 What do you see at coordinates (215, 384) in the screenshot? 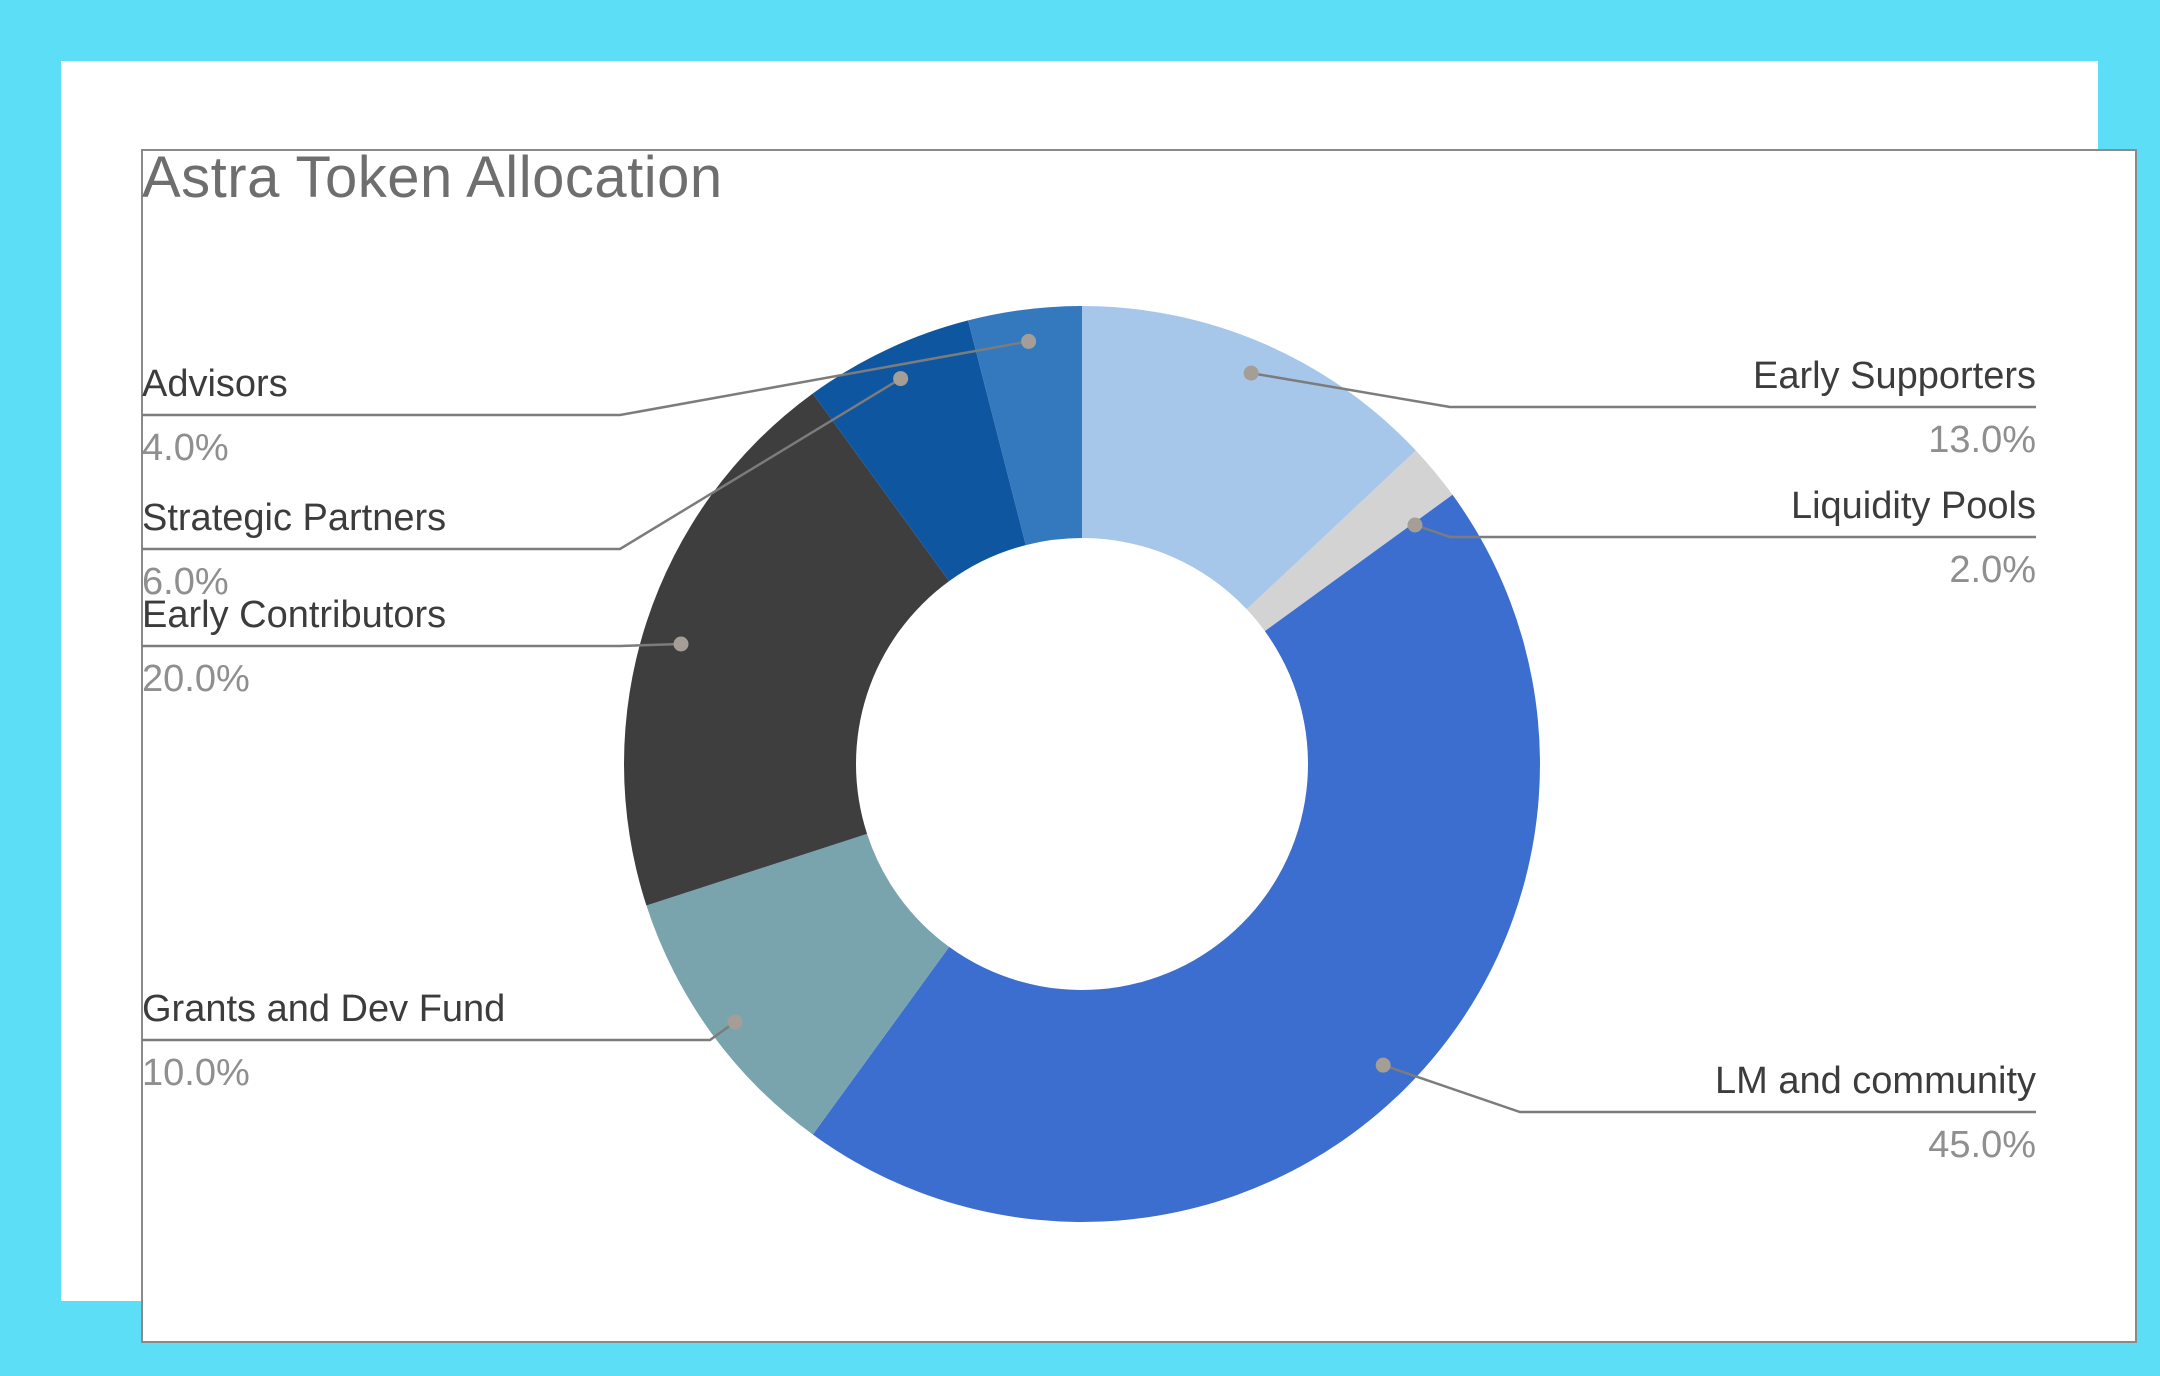
I see `slice-label-advisors: Advisors` at bounding box center [215, 384].